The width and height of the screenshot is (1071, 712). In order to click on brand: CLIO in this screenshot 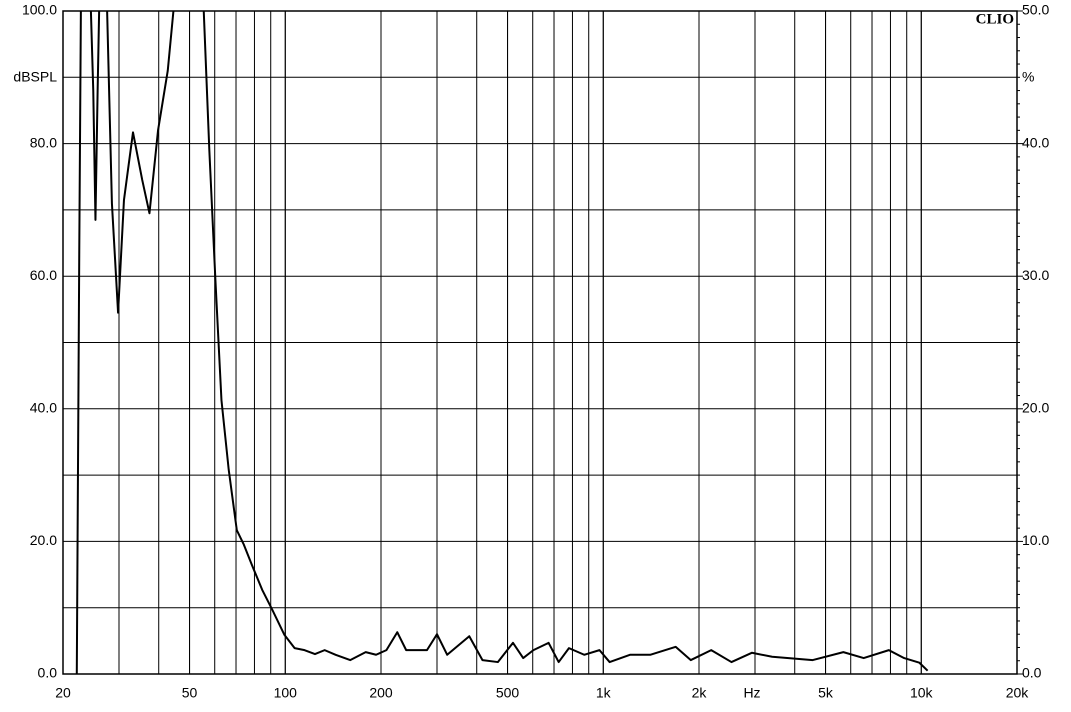, I will do `click(995, 19)`.